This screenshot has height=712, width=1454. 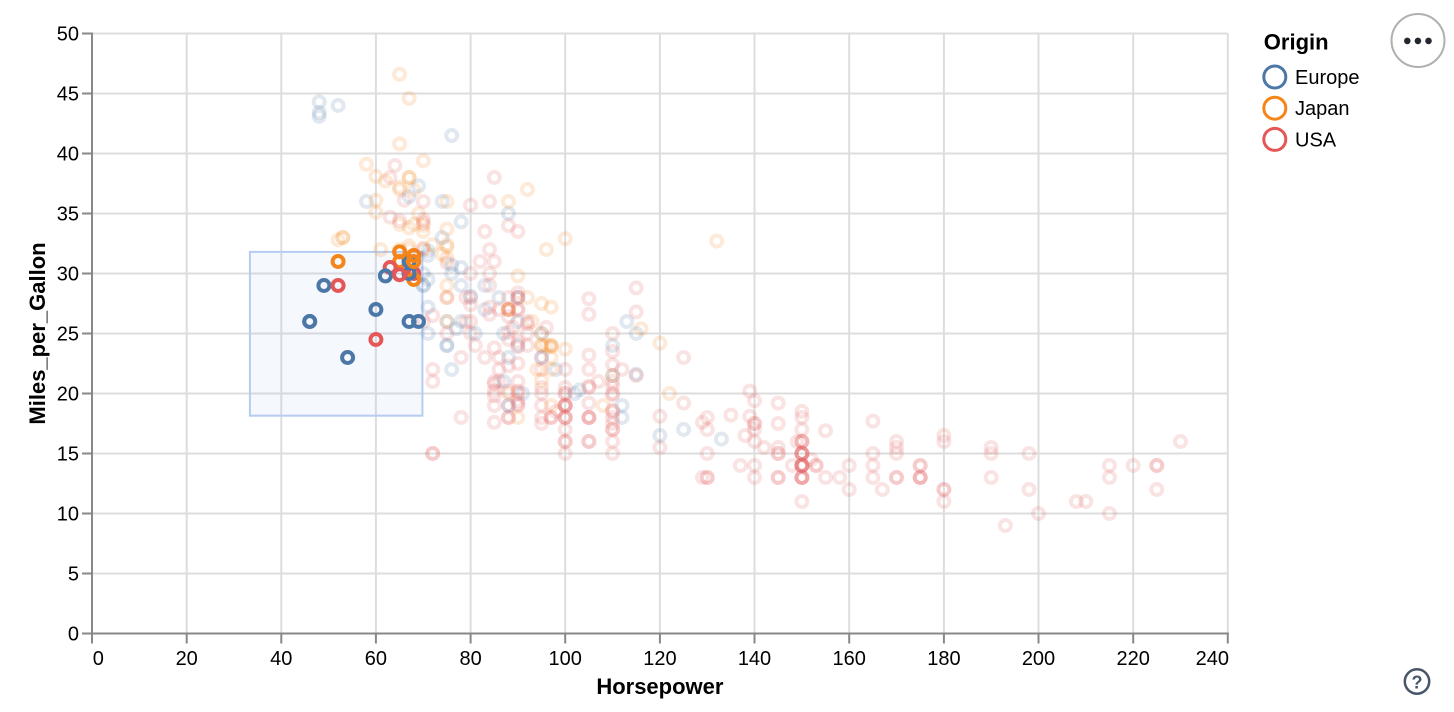 I want to click on svg-text: 35, so click(x=68, y=215).